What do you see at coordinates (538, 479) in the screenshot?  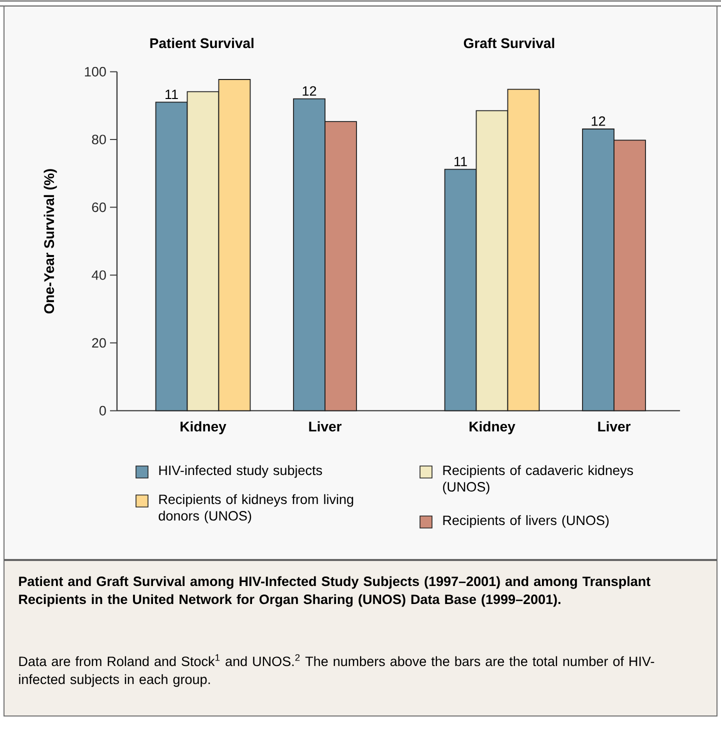 I see `legend-label: Recipients of cadaveric kidneys (UNOS)` at bounding box center [538, 479].